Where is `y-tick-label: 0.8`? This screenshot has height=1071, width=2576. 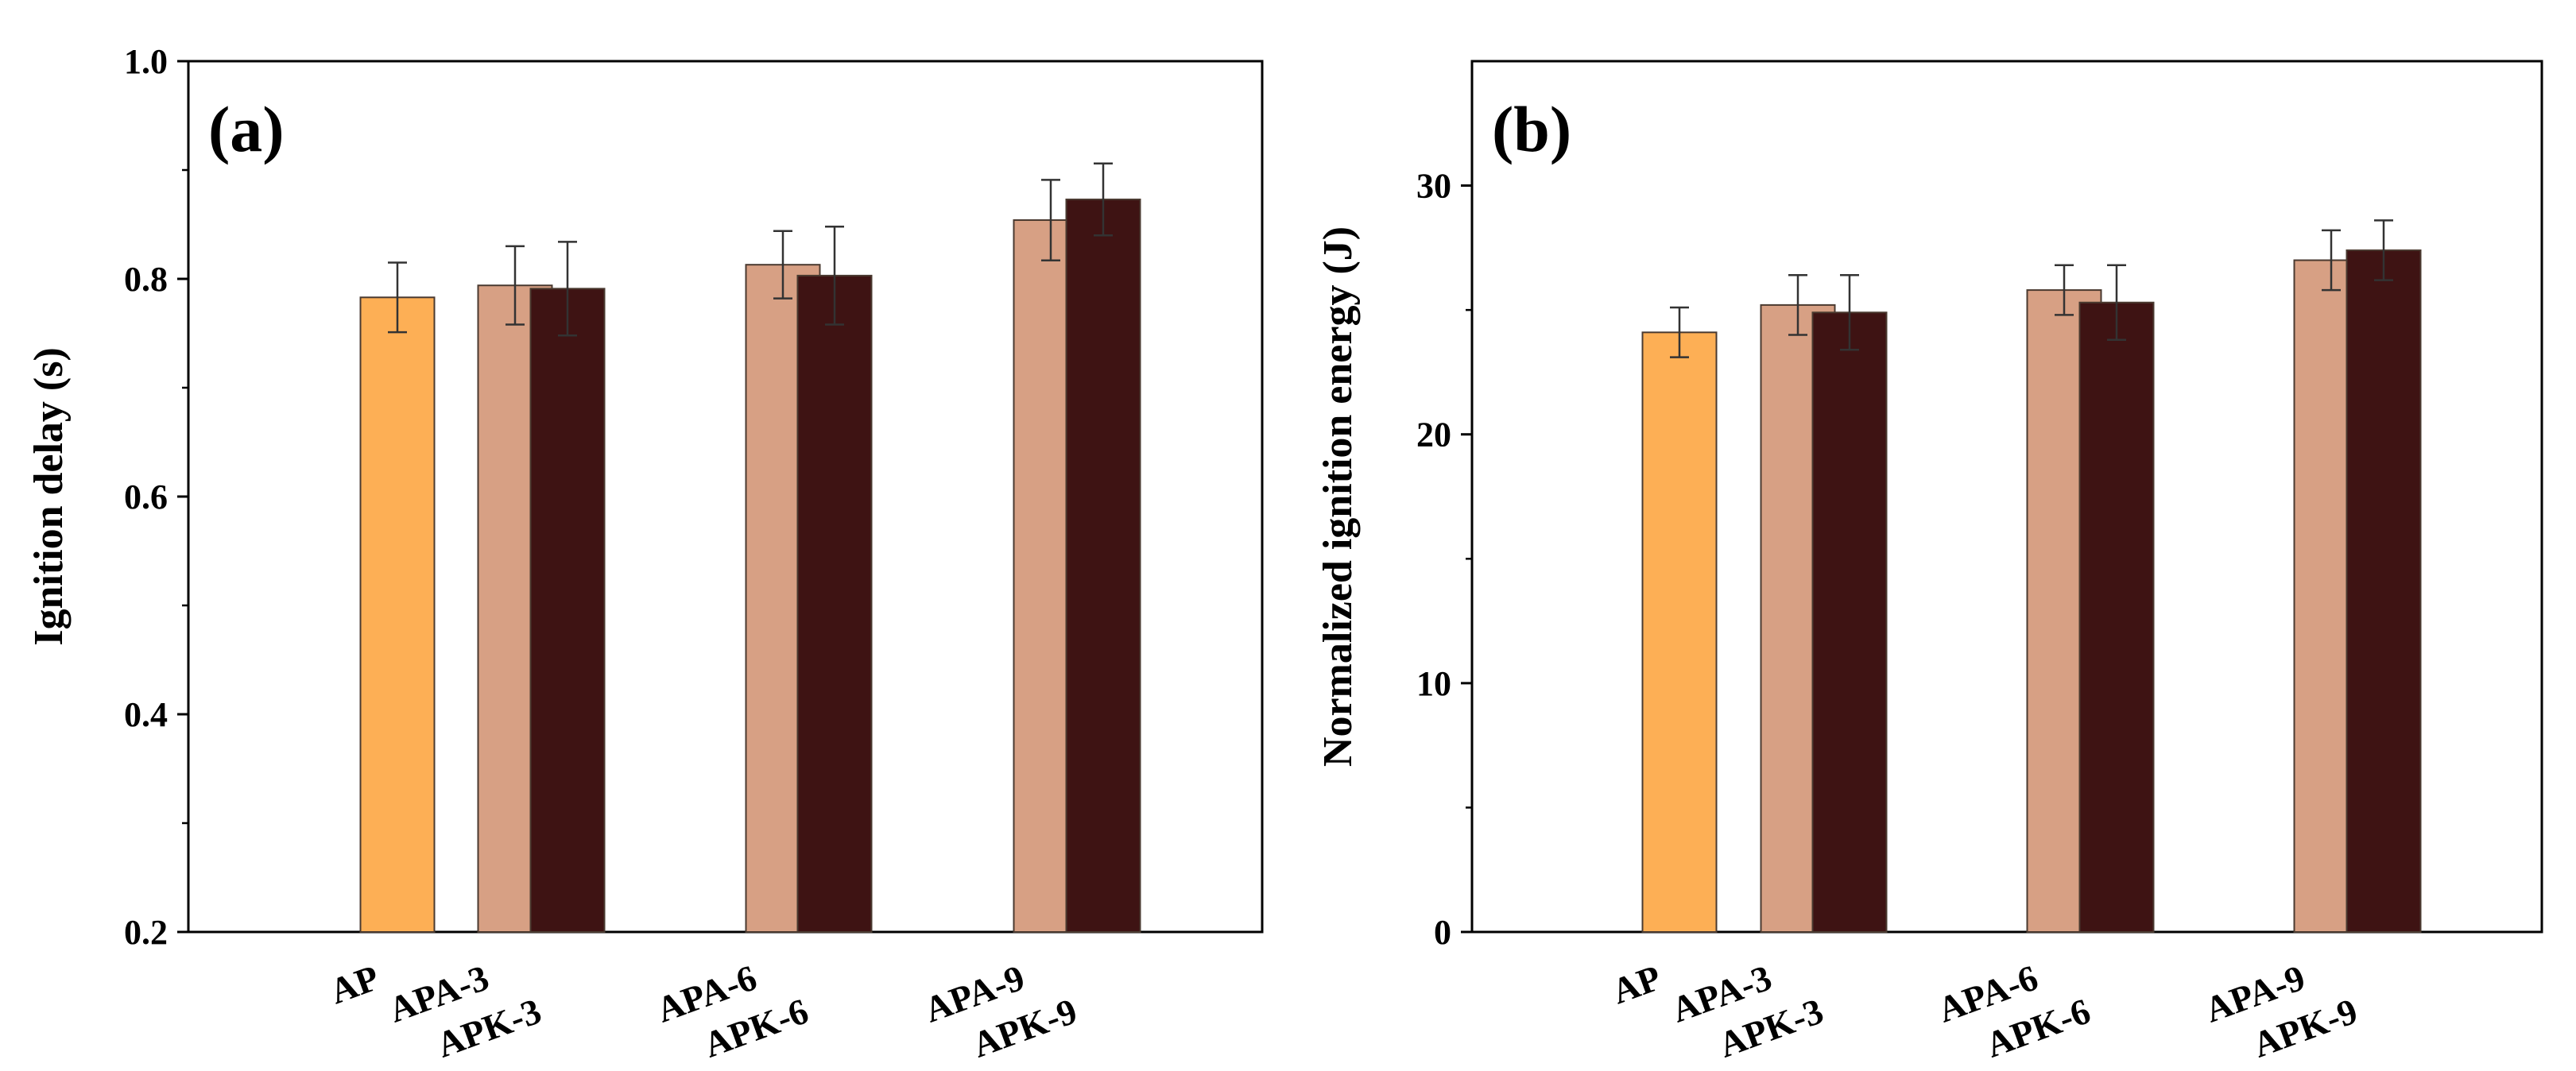 y-tick-label: 0.8 is located at coordinates (146, 279).